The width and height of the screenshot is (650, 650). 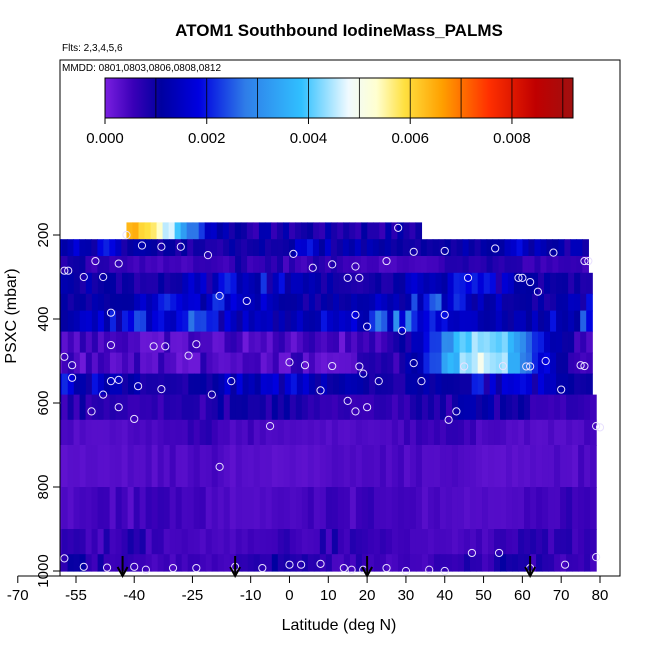 I want to click on colorbar-tick-label: 0.006, so click(x=410, y=138).